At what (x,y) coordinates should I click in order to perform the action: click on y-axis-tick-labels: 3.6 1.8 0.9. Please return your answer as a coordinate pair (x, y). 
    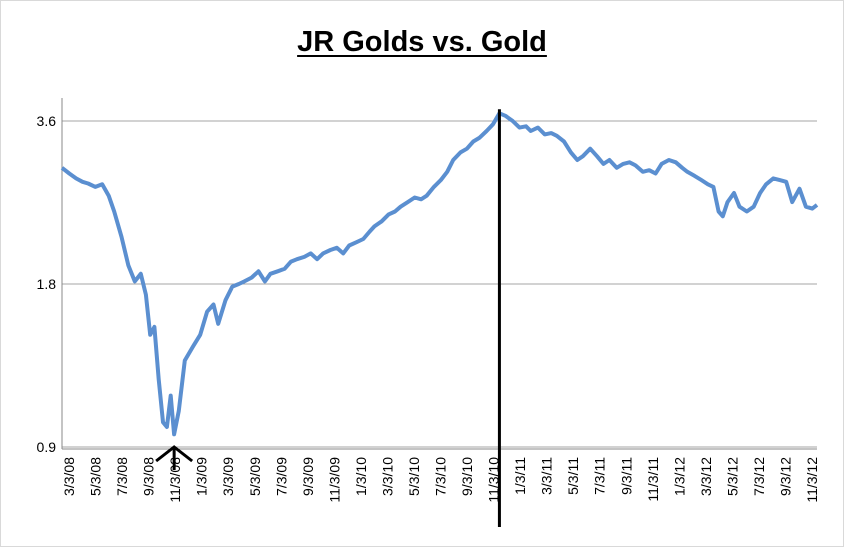
    Looking at the image, I should click on (47, 284).